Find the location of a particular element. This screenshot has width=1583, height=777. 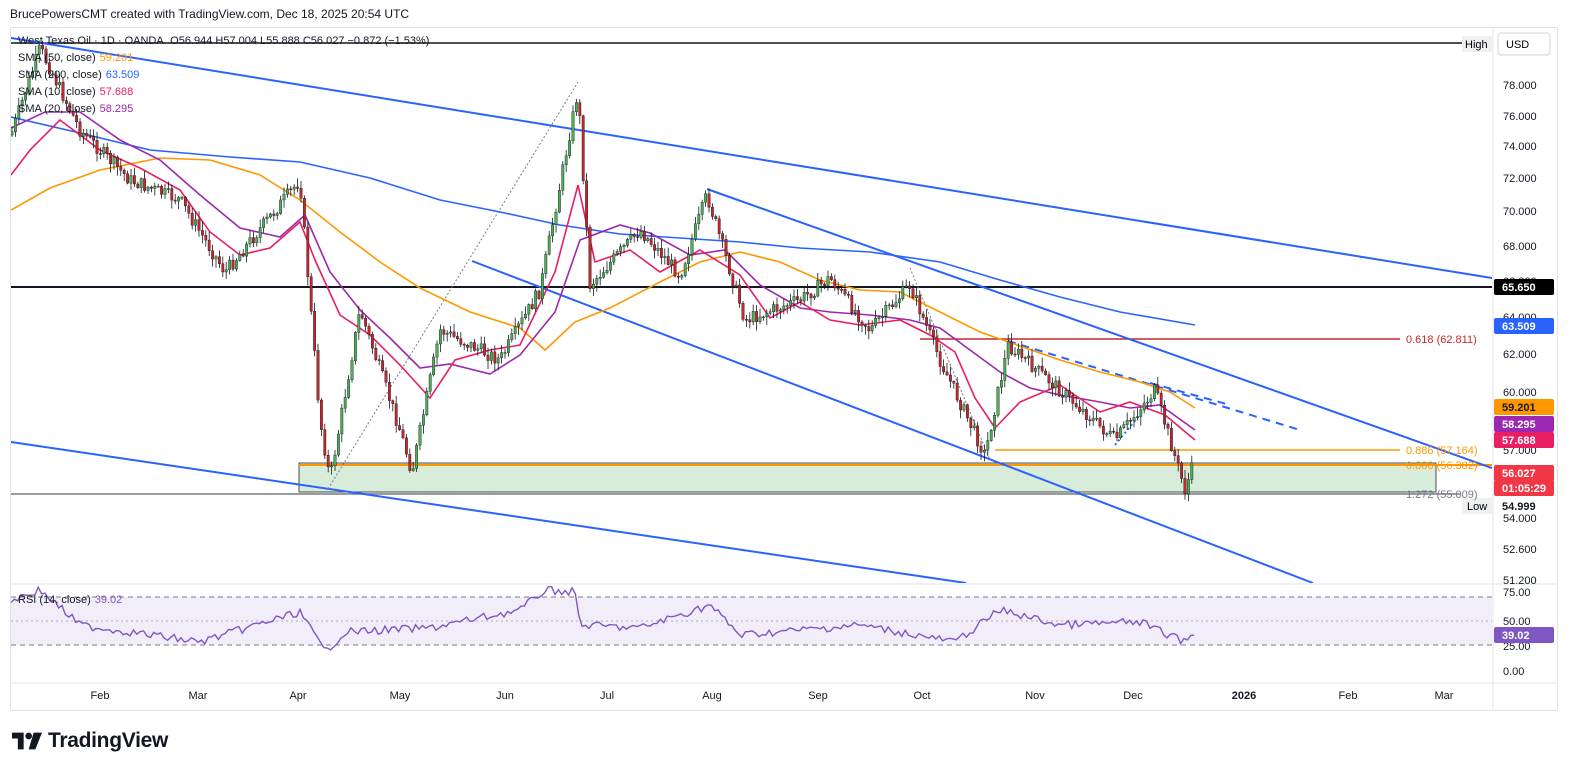

price-tick-label: 62.000 is located at coordinates (1520, 355).